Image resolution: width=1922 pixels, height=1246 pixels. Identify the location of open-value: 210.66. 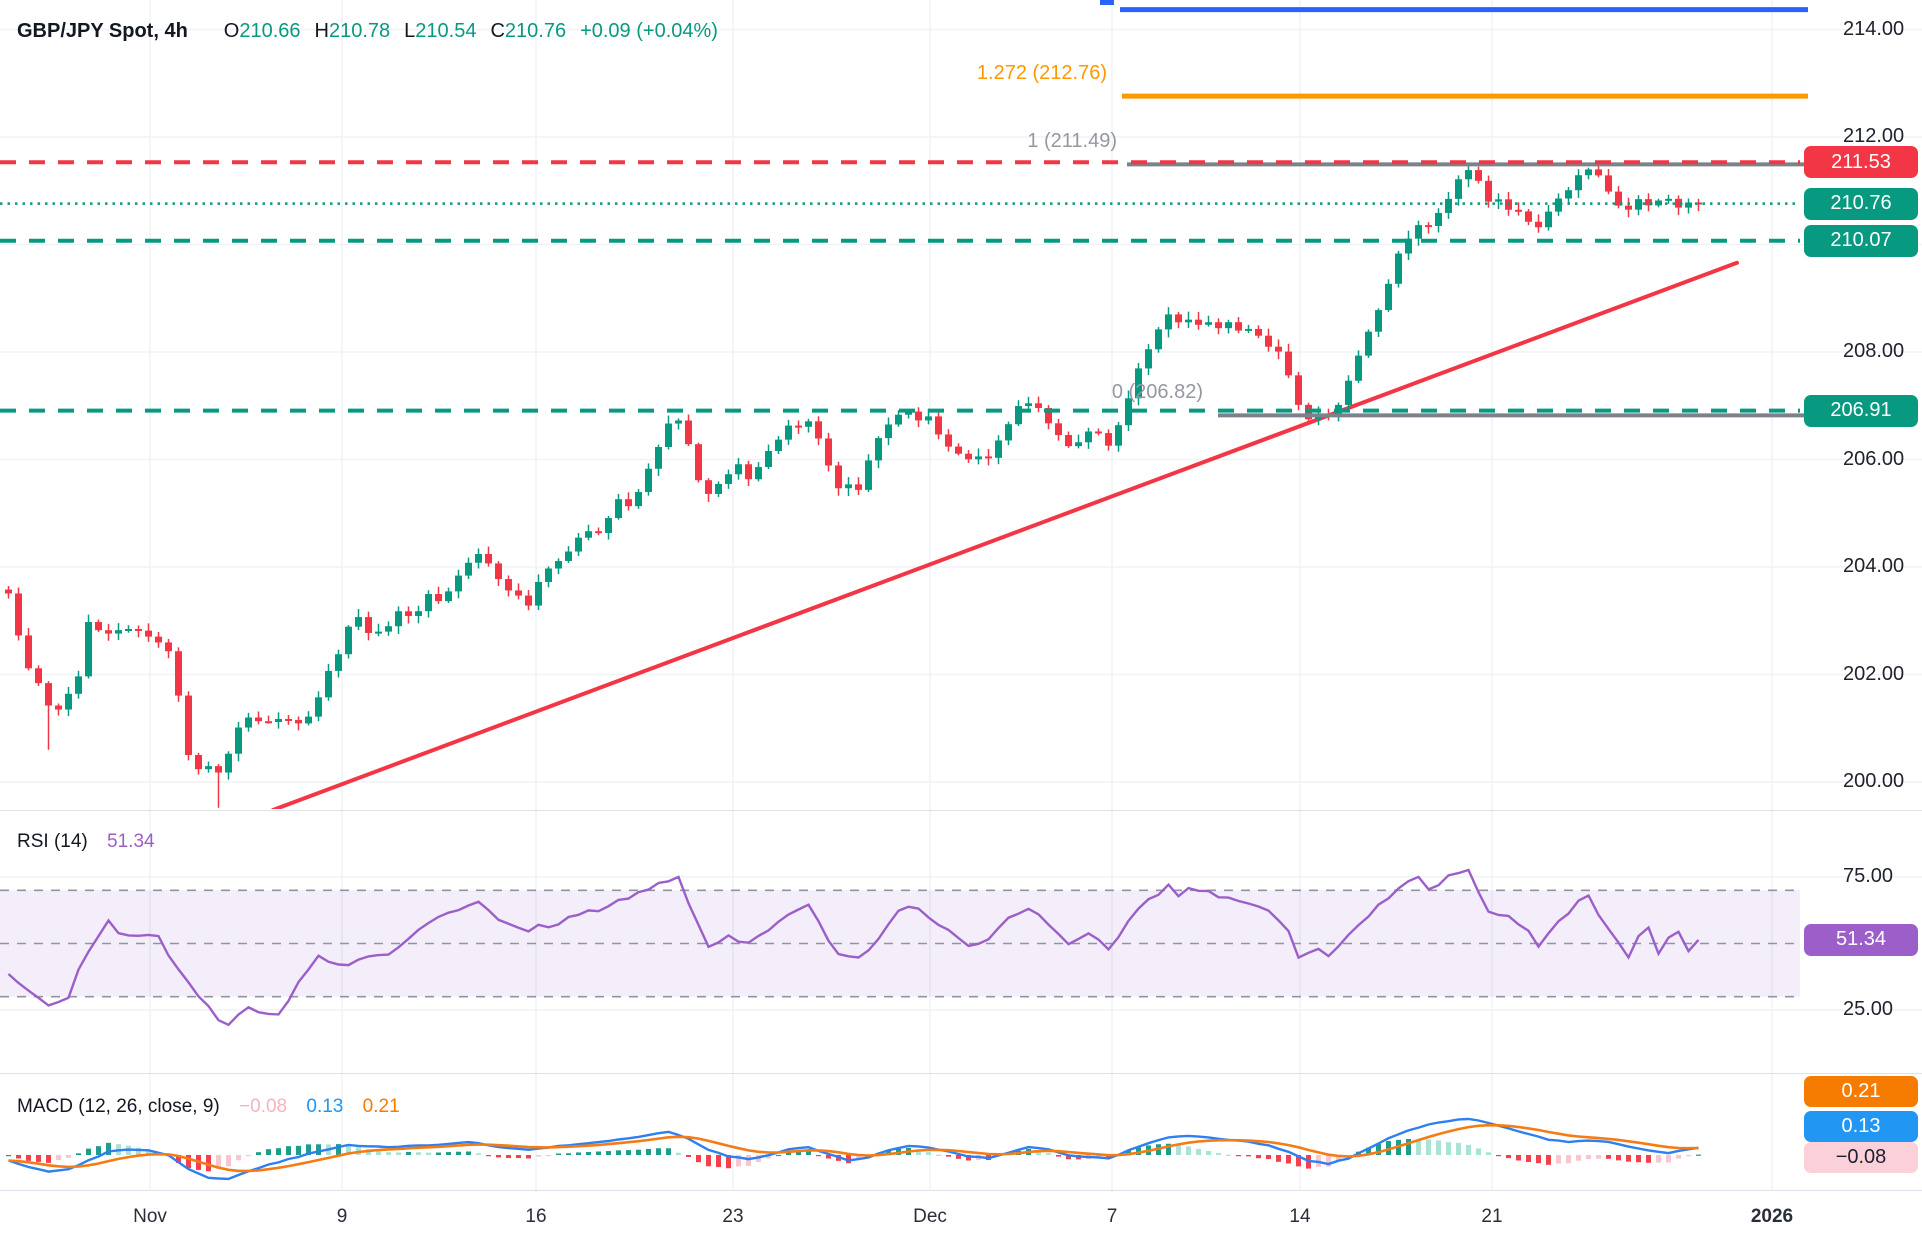
(270, 31).